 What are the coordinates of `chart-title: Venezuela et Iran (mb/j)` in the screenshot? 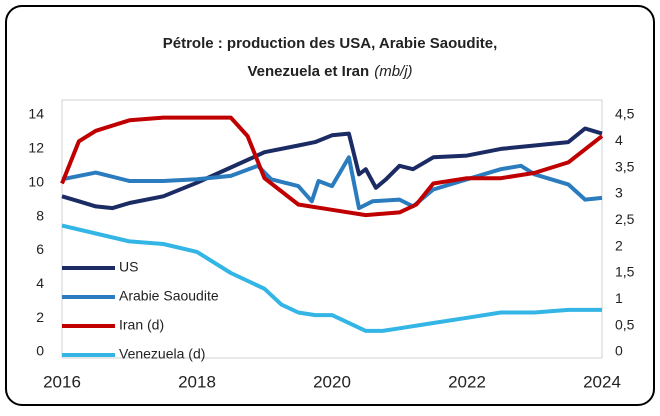 It's located at (329, 71).